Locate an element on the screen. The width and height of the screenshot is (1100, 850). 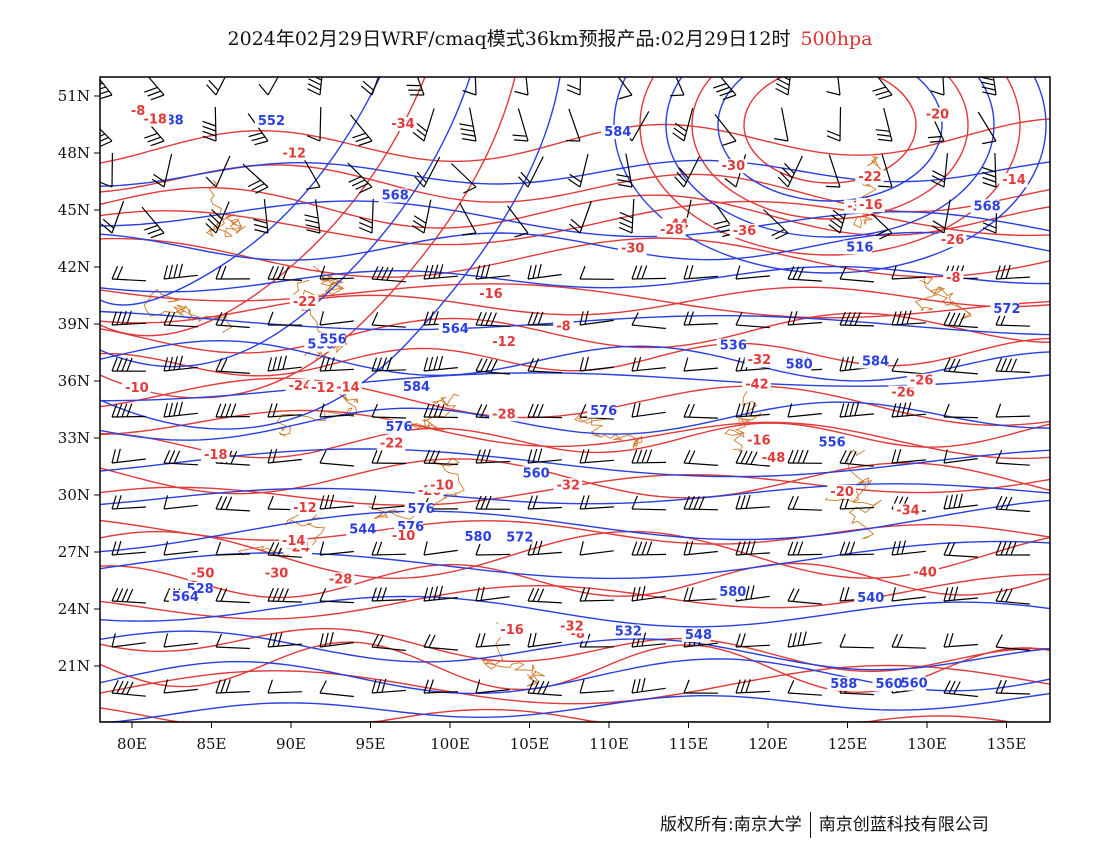
y-tick-label: 48N is located at coordinates (74, 153).